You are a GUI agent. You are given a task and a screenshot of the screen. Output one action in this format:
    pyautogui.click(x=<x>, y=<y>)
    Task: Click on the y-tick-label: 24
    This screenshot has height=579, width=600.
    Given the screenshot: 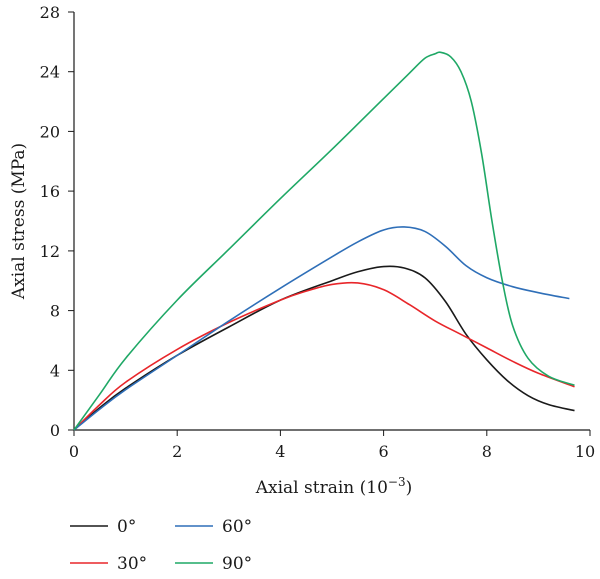 What is the action you would take?
    pyautogui.click(x=50, y=72)
    